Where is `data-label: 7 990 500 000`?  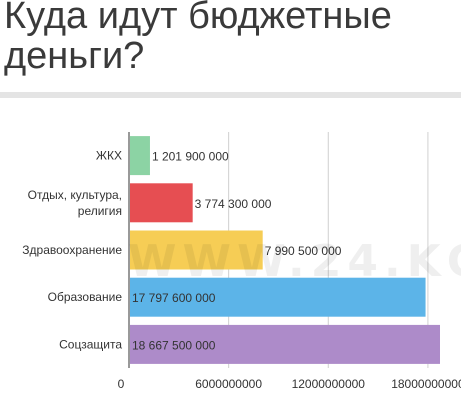
data-label: 7 990 500 000 is located at coordinates (303, 251).